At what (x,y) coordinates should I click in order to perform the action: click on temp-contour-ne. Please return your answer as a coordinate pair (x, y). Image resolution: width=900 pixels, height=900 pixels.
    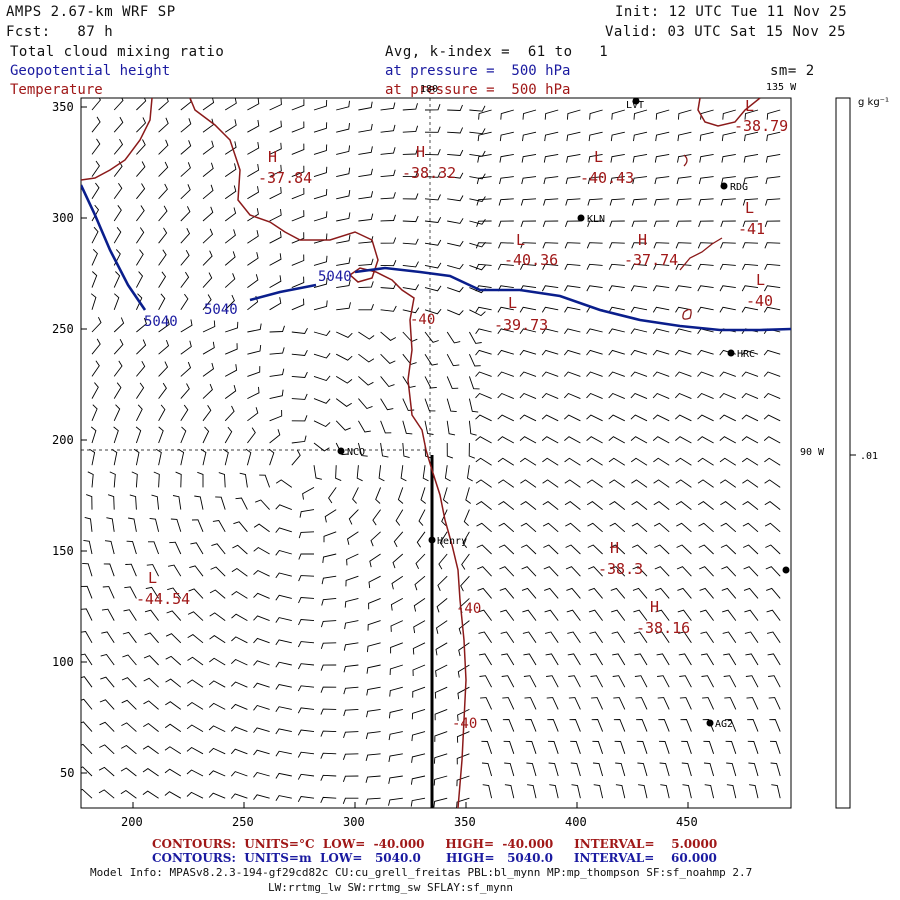
    Looking at the image, I should click on (729, 112).